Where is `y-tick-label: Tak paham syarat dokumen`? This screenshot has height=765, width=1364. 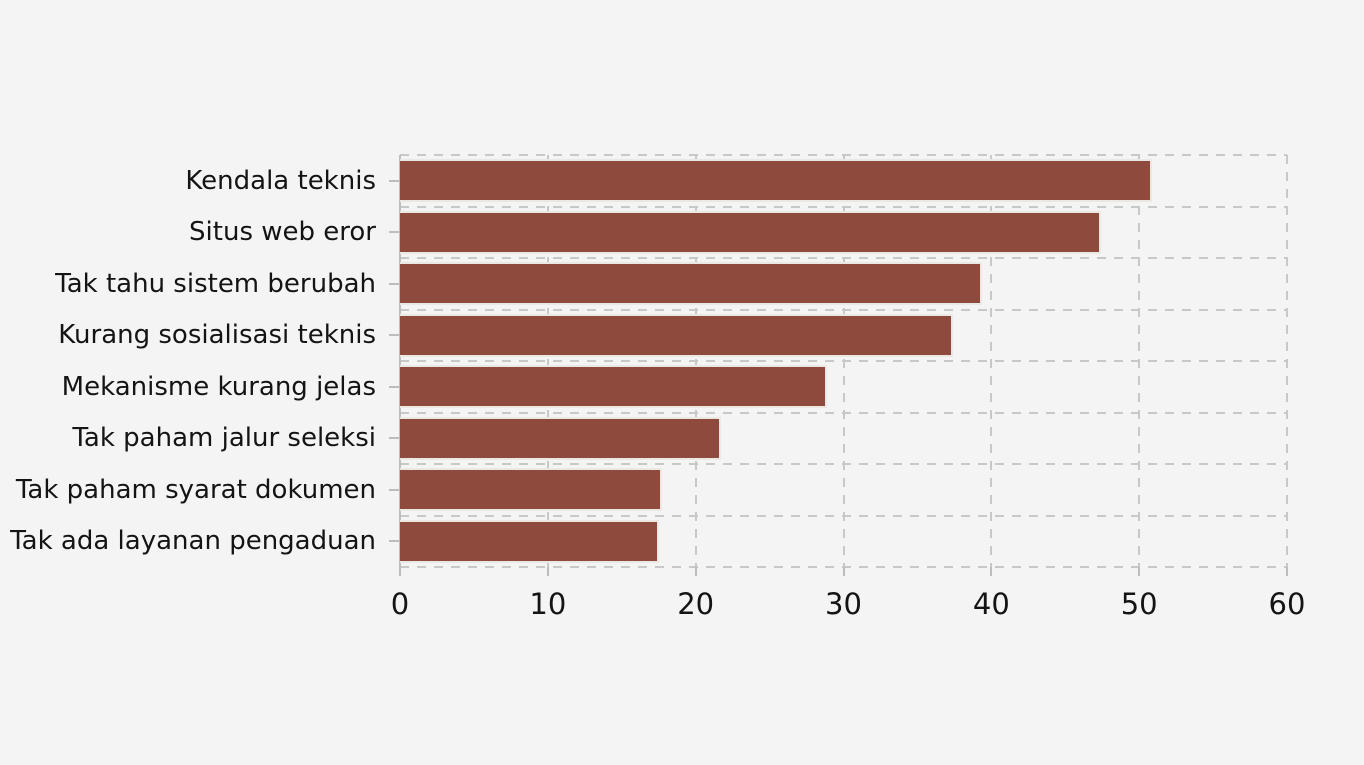 y-tick-label: Tak paham syarat dokumen is located at coordinates (195, 489).